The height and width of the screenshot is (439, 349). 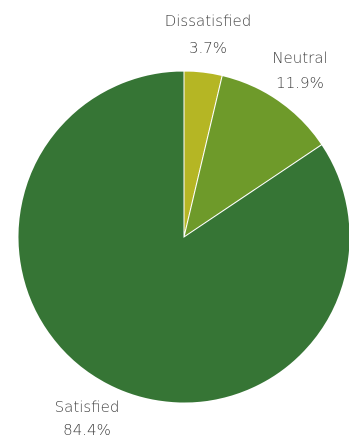 What do you see at coordinates (208, 21) in the screenshot?
I see `slice-label-dissatisfied: Dissatisfied` at bounding box center [208, 21].